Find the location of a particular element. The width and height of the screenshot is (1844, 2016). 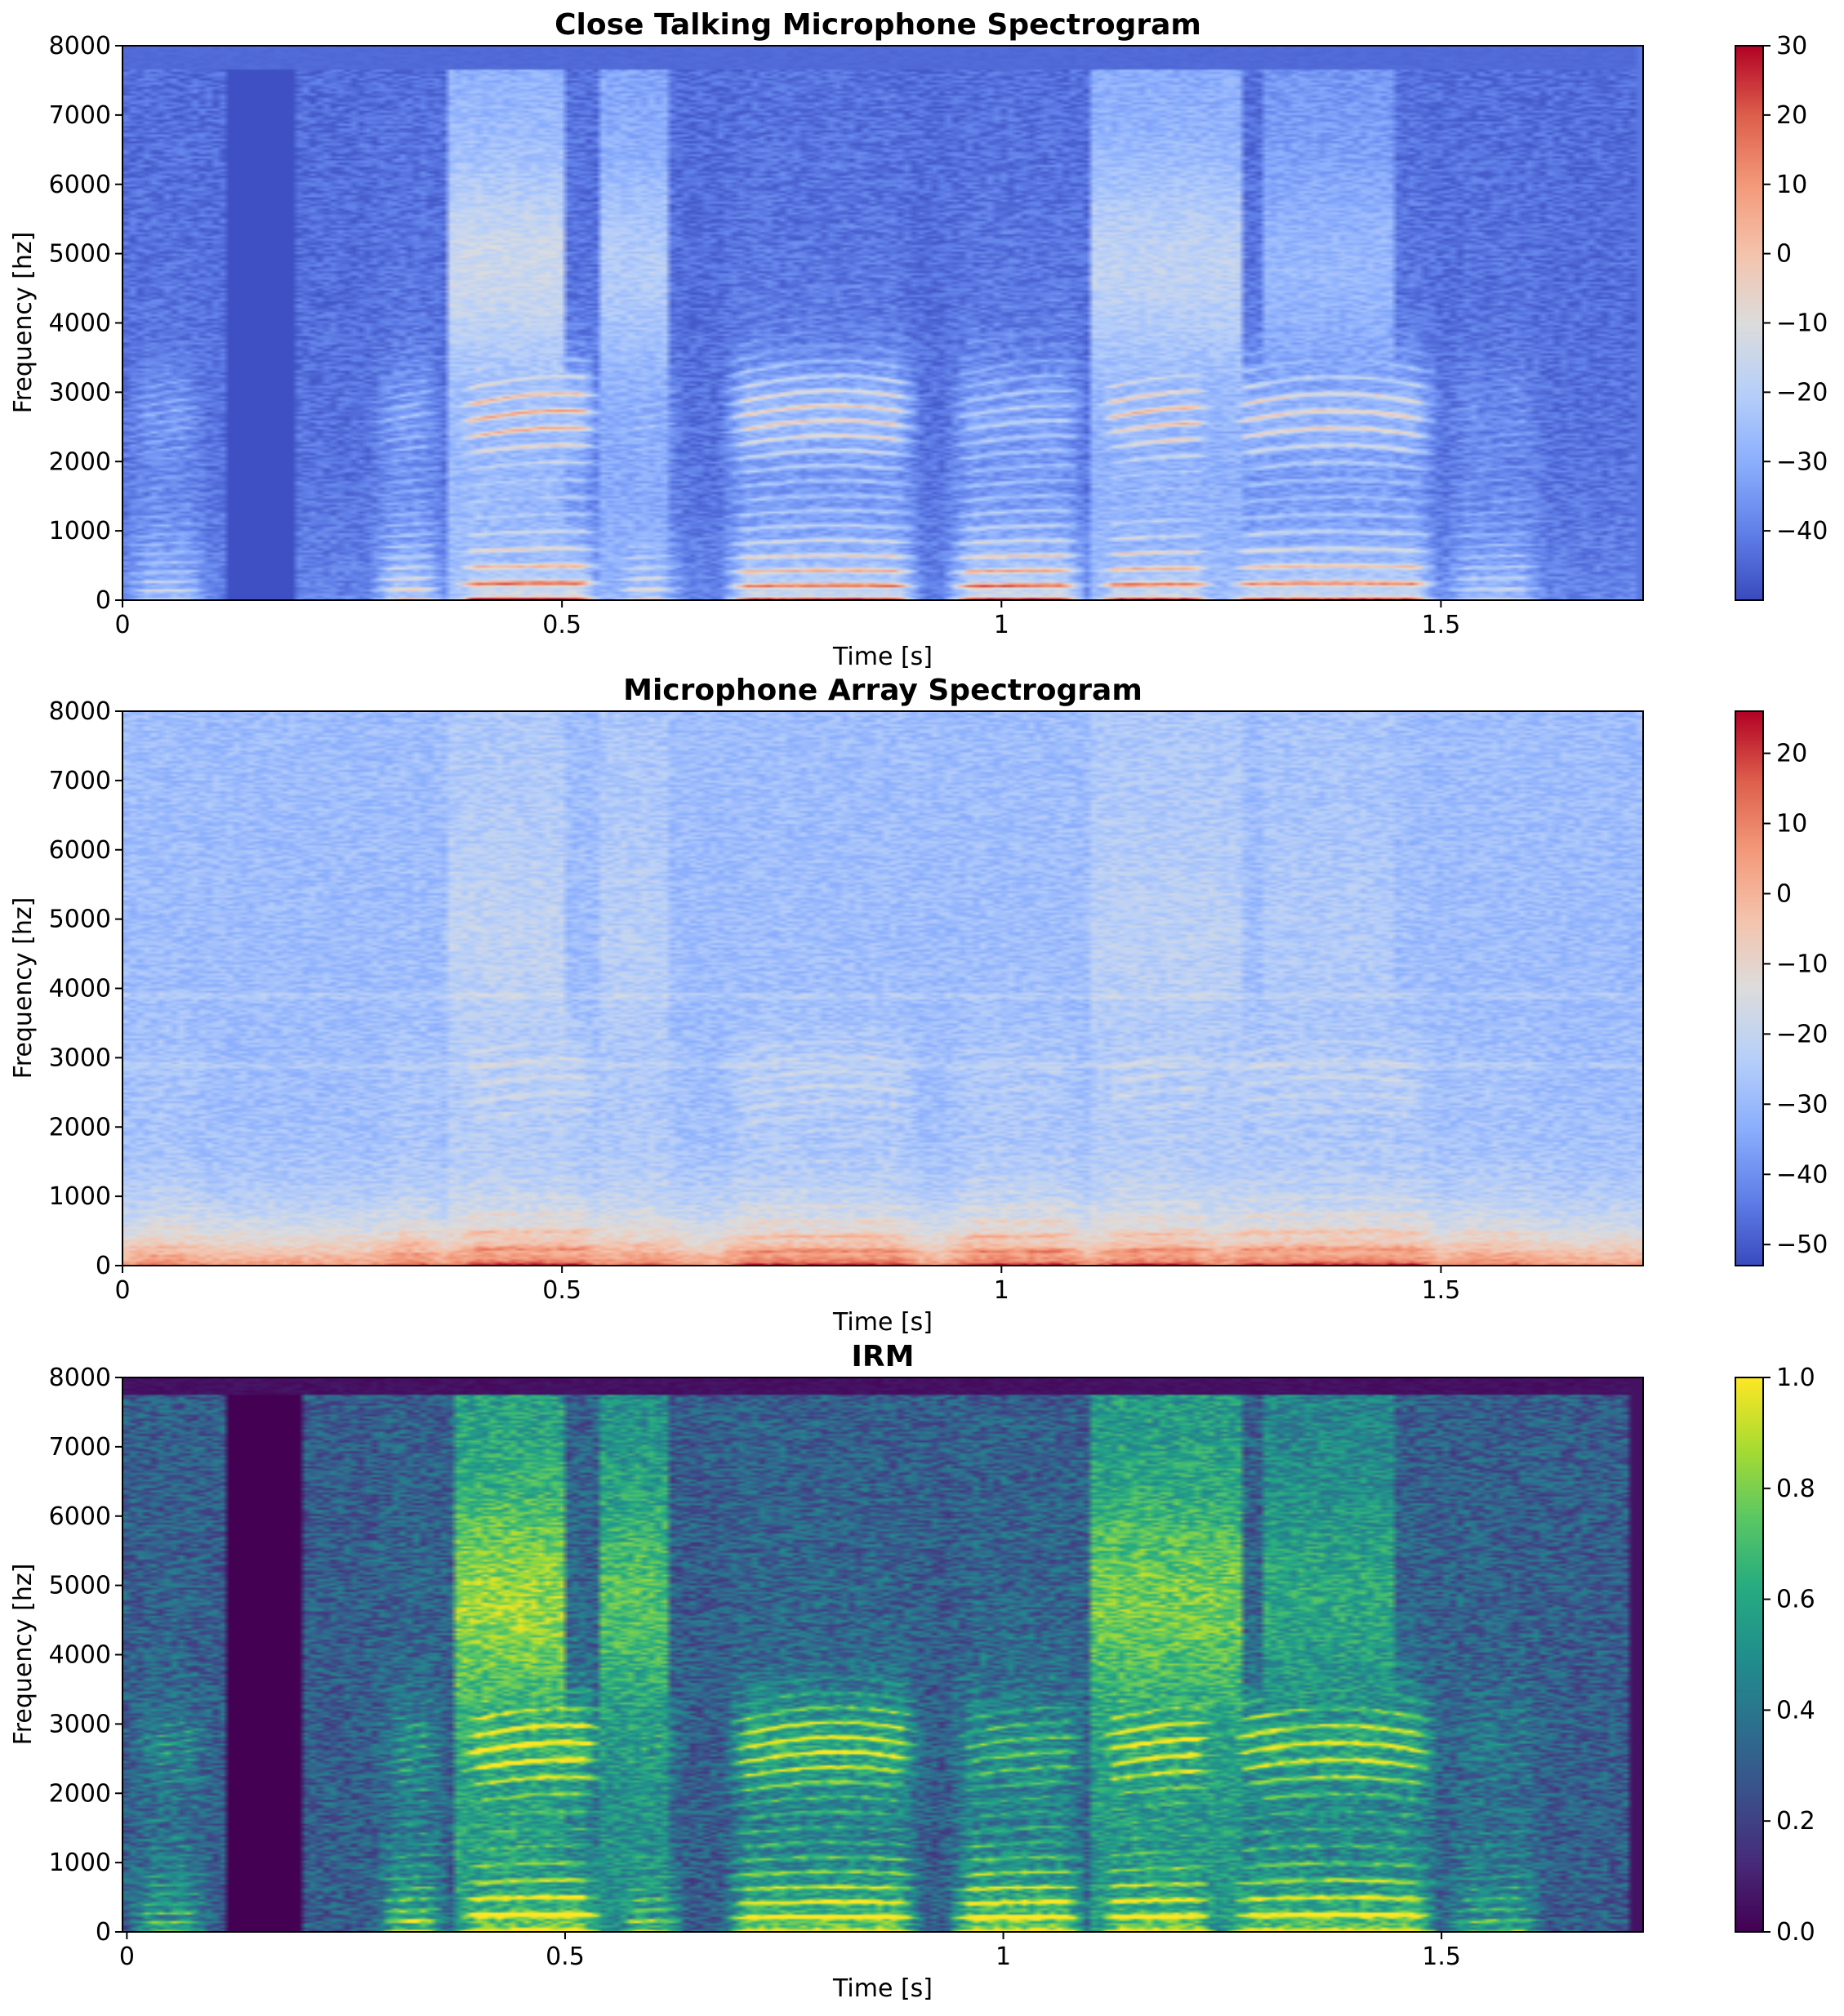

colorbar-tick-label: 0.6 is located at coordinates (1796, 1600).